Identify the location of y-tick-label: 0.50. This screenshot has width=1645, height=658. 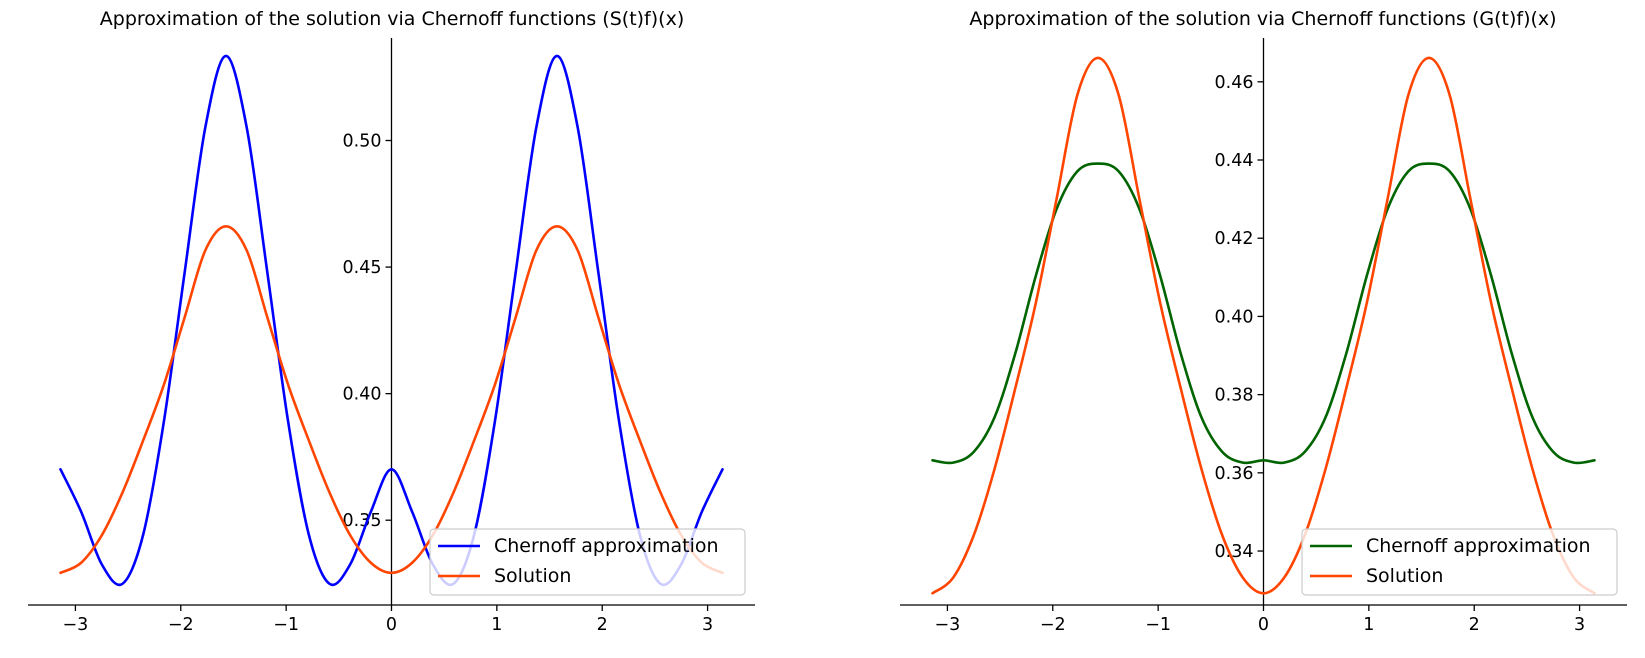
(362, 142).